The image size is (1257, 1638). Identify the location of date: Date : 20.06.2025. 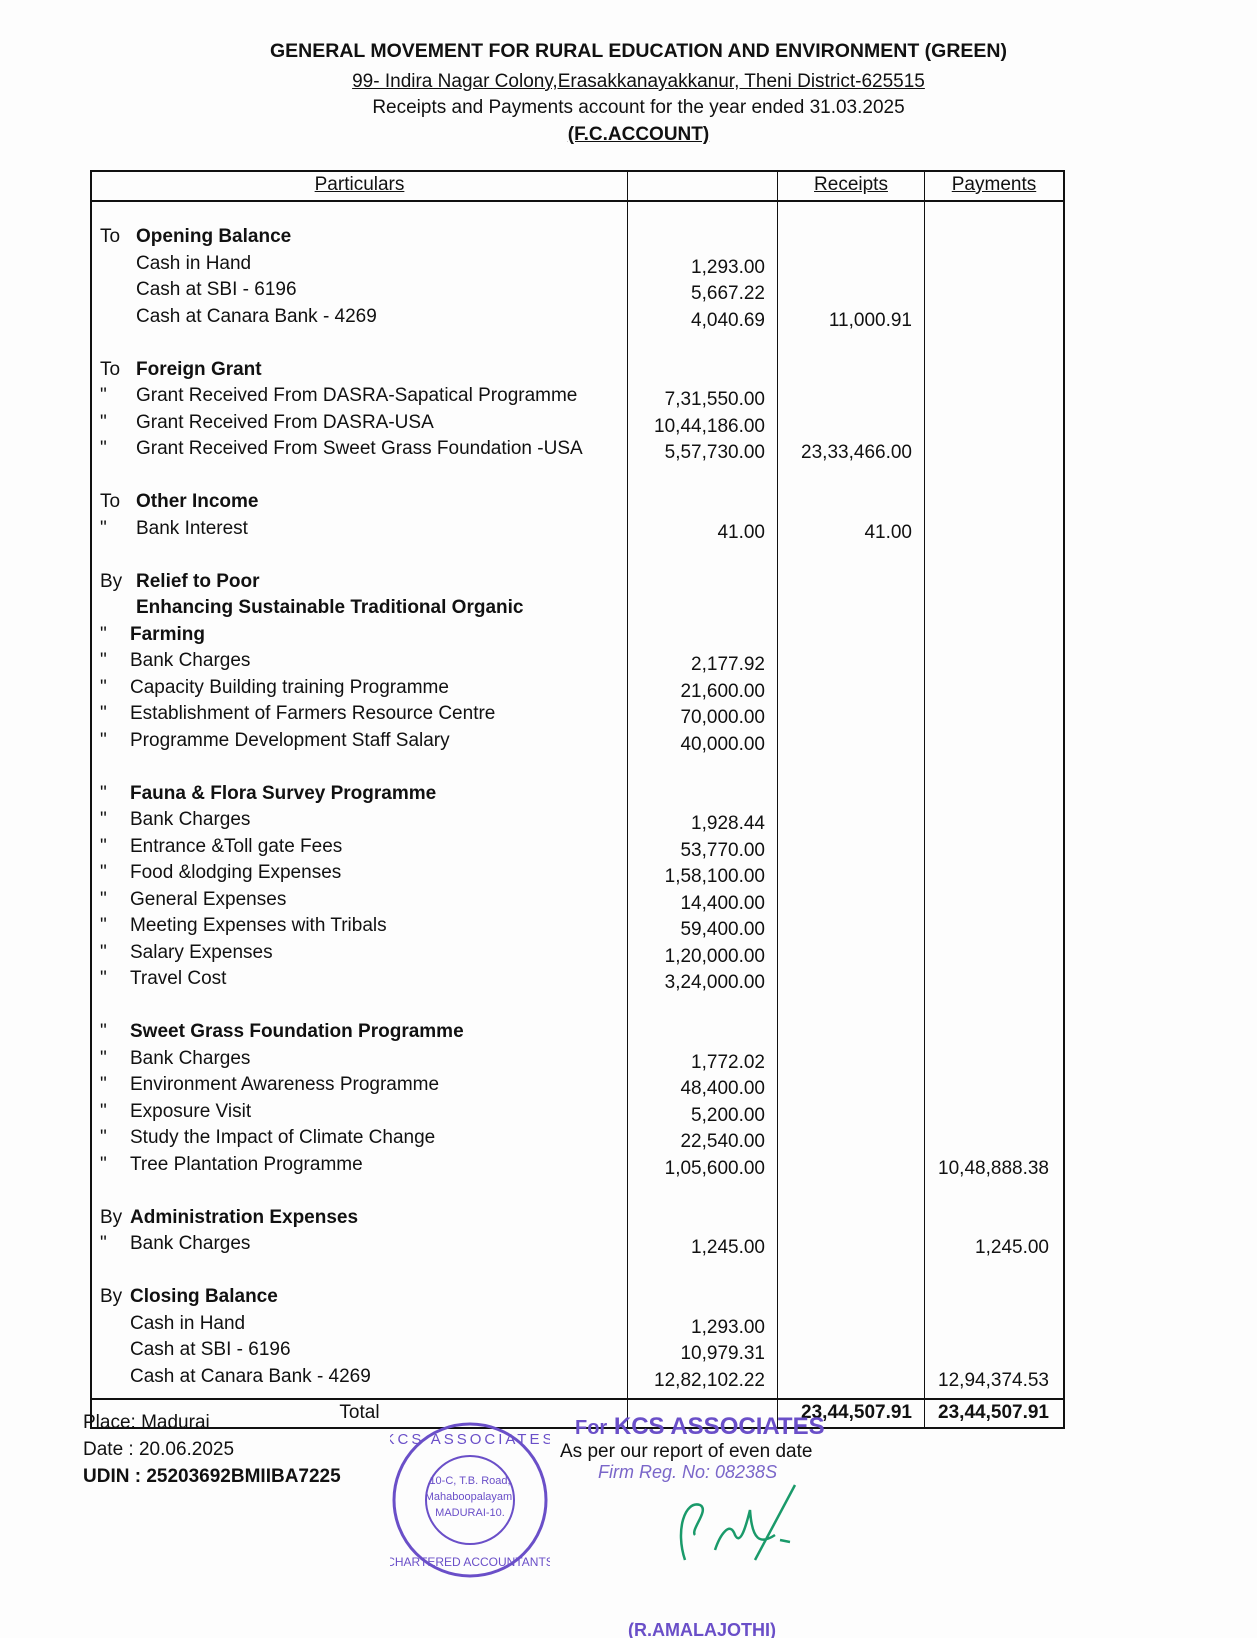
(159, 1449).